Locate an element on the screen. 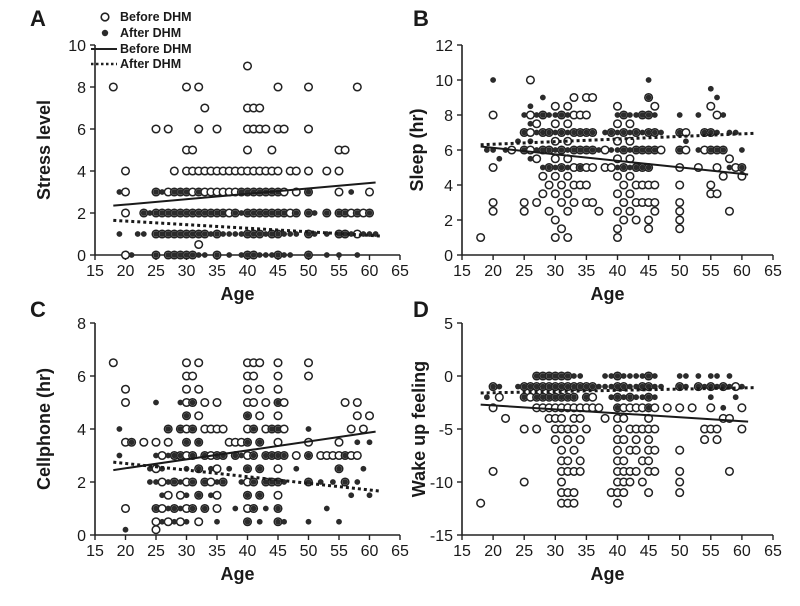 The image size is (800, 606). x-tick-label-b: 35 is located at coordinates (587, 271).